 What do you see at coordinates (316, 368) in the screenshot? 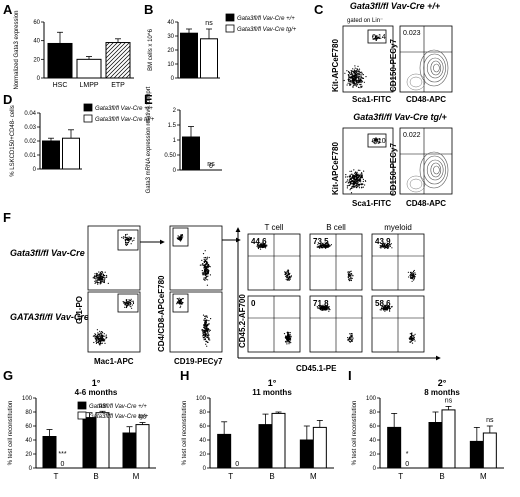
I see `f-cd451-axis: CD45.1-PE` at bounding box center [316, 368].